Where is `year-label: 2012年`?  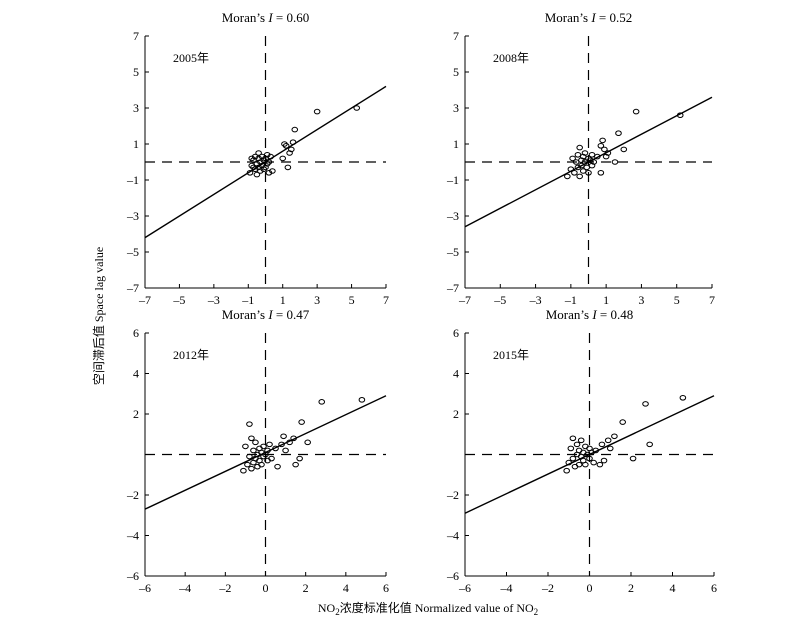
year-label: 2012年 is located at coordinates (191, 355).